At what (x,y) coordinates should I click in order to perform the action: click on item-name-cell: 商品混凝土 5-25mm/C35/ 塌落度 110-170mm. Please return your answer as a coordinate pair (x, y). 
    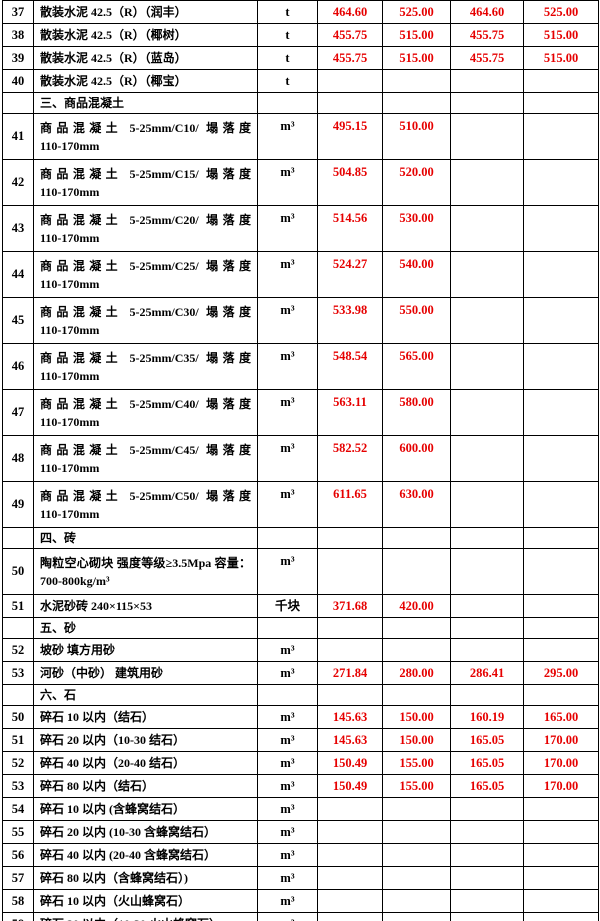
    Looking at the image, I should click on (145, 366).